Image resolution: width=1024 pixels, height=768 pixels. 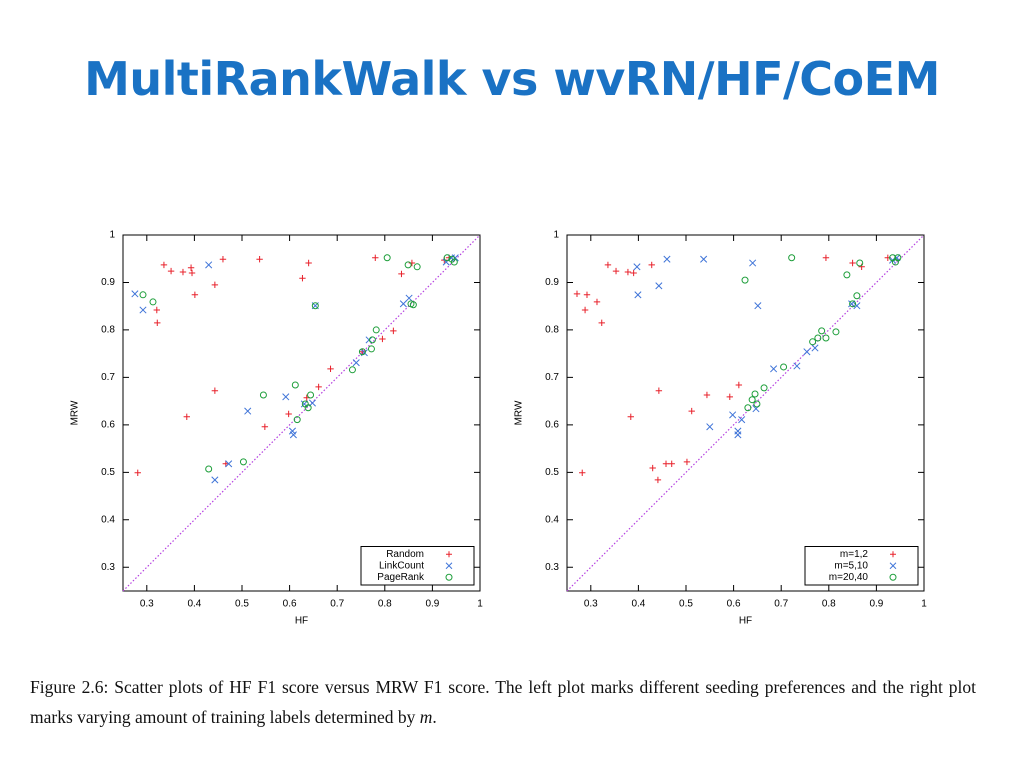 What do you see at coordinates (405, 554) in the screenshot?
I see `legend-label: Random` at bounding box center [405, 554].